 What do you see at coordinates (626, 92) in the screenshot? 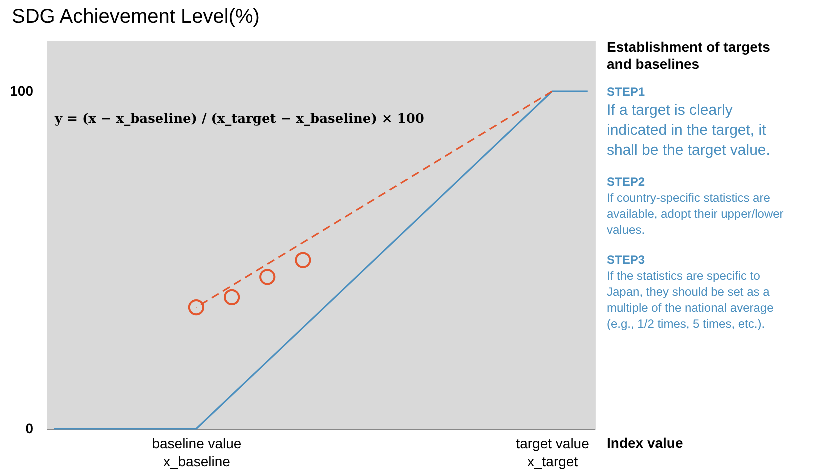
I see `text: STEP1` at bounding box center [626, 92].